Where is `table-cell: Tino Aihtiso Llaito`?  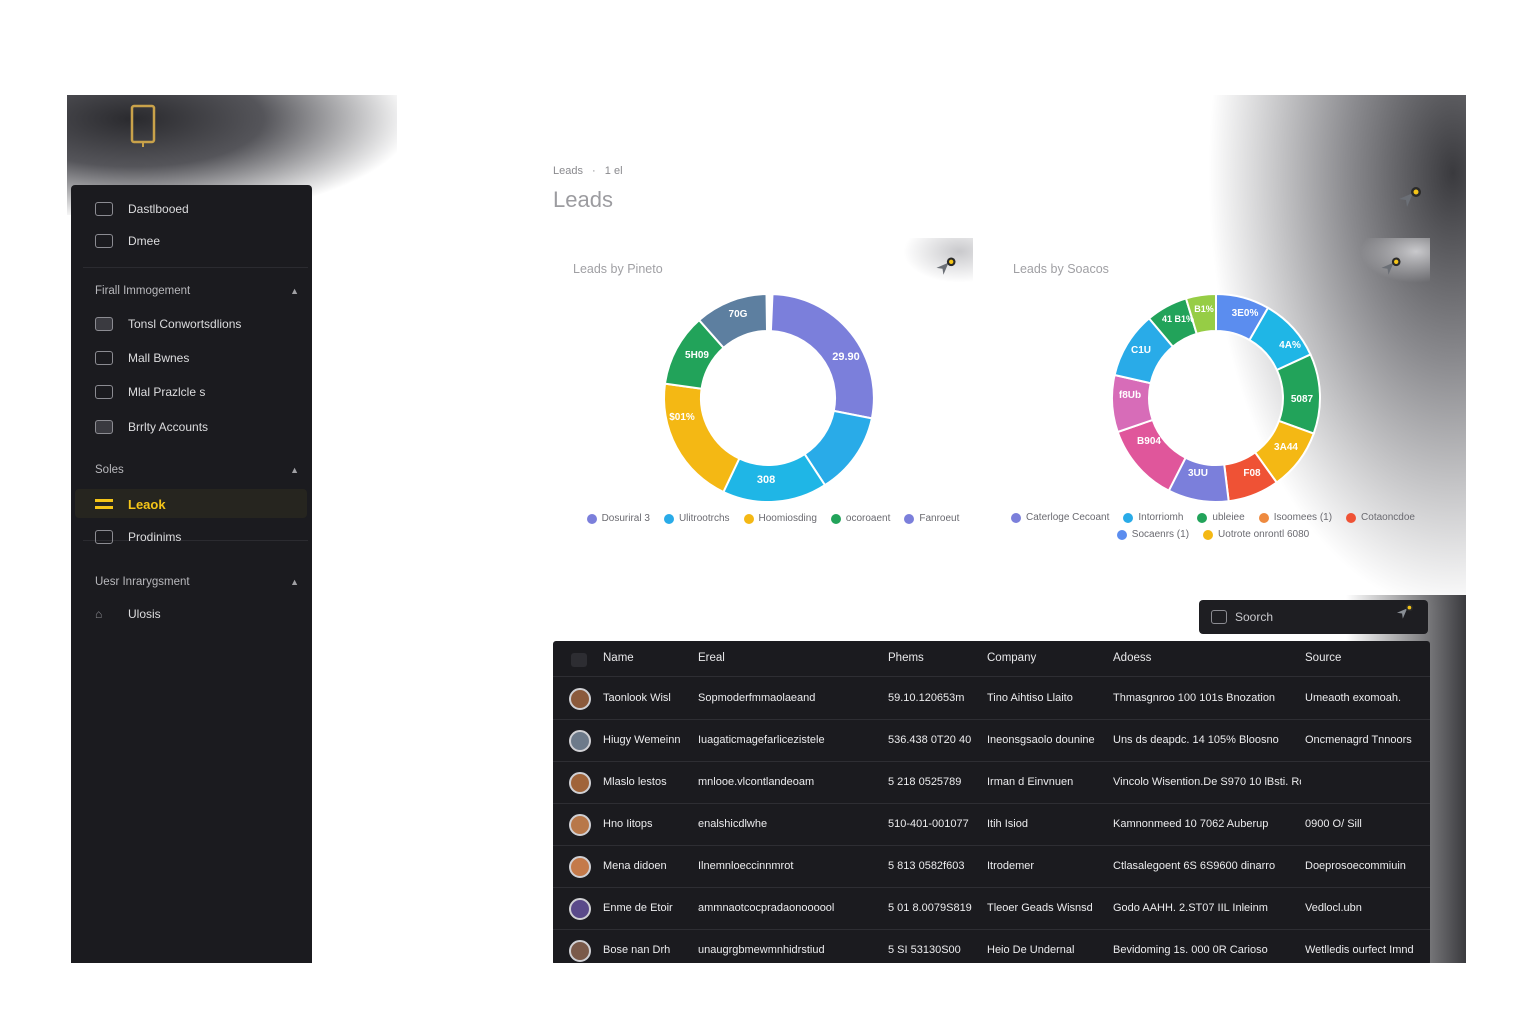 table-cell: Tino Aihtiso Llaito is located at coordinates (1030, 698).